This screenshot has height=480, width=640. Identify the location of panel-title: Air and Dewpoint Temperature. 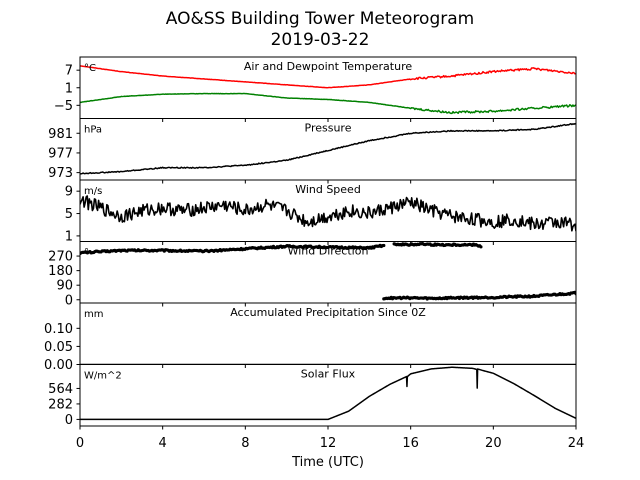
(328, 66).